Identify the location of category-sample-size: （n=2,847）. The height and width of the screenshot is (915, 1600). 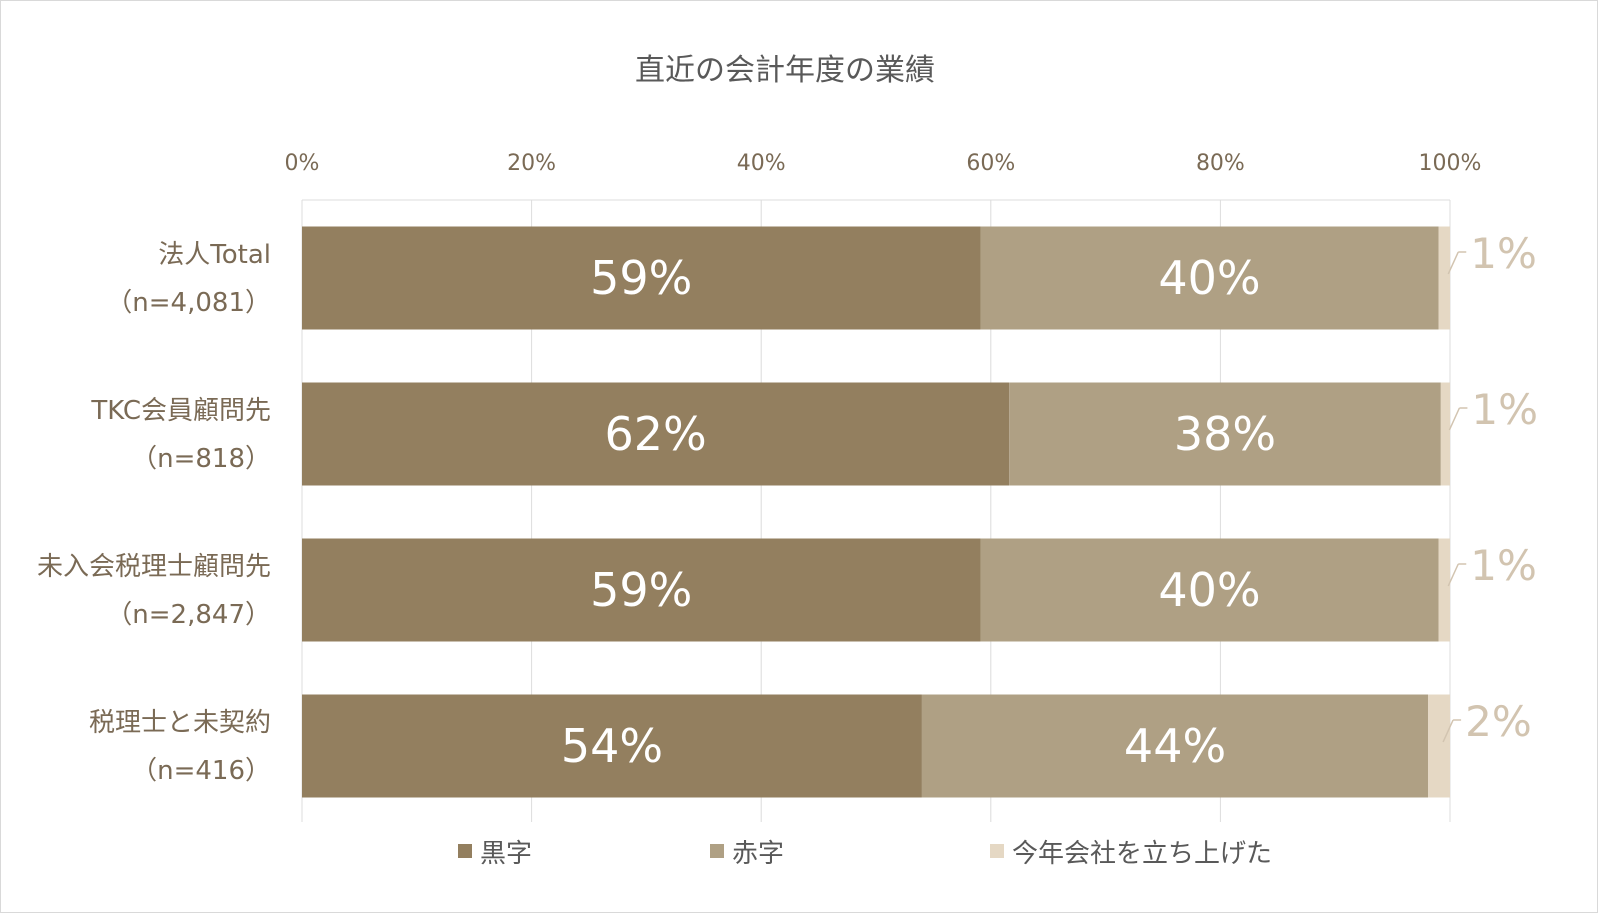
(188, 615).